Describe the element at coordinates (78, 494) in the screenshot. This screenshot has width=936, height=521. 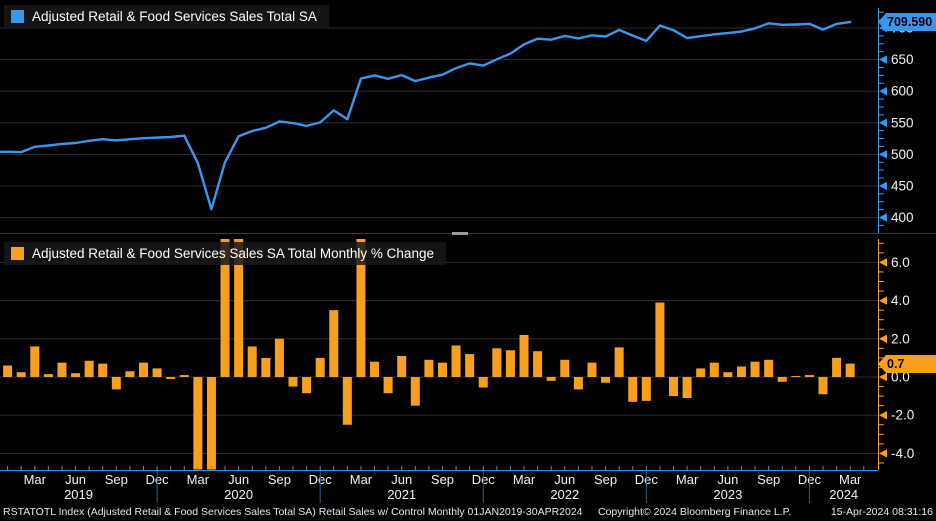
I see `x-axis-year-label: 2019` at that location.